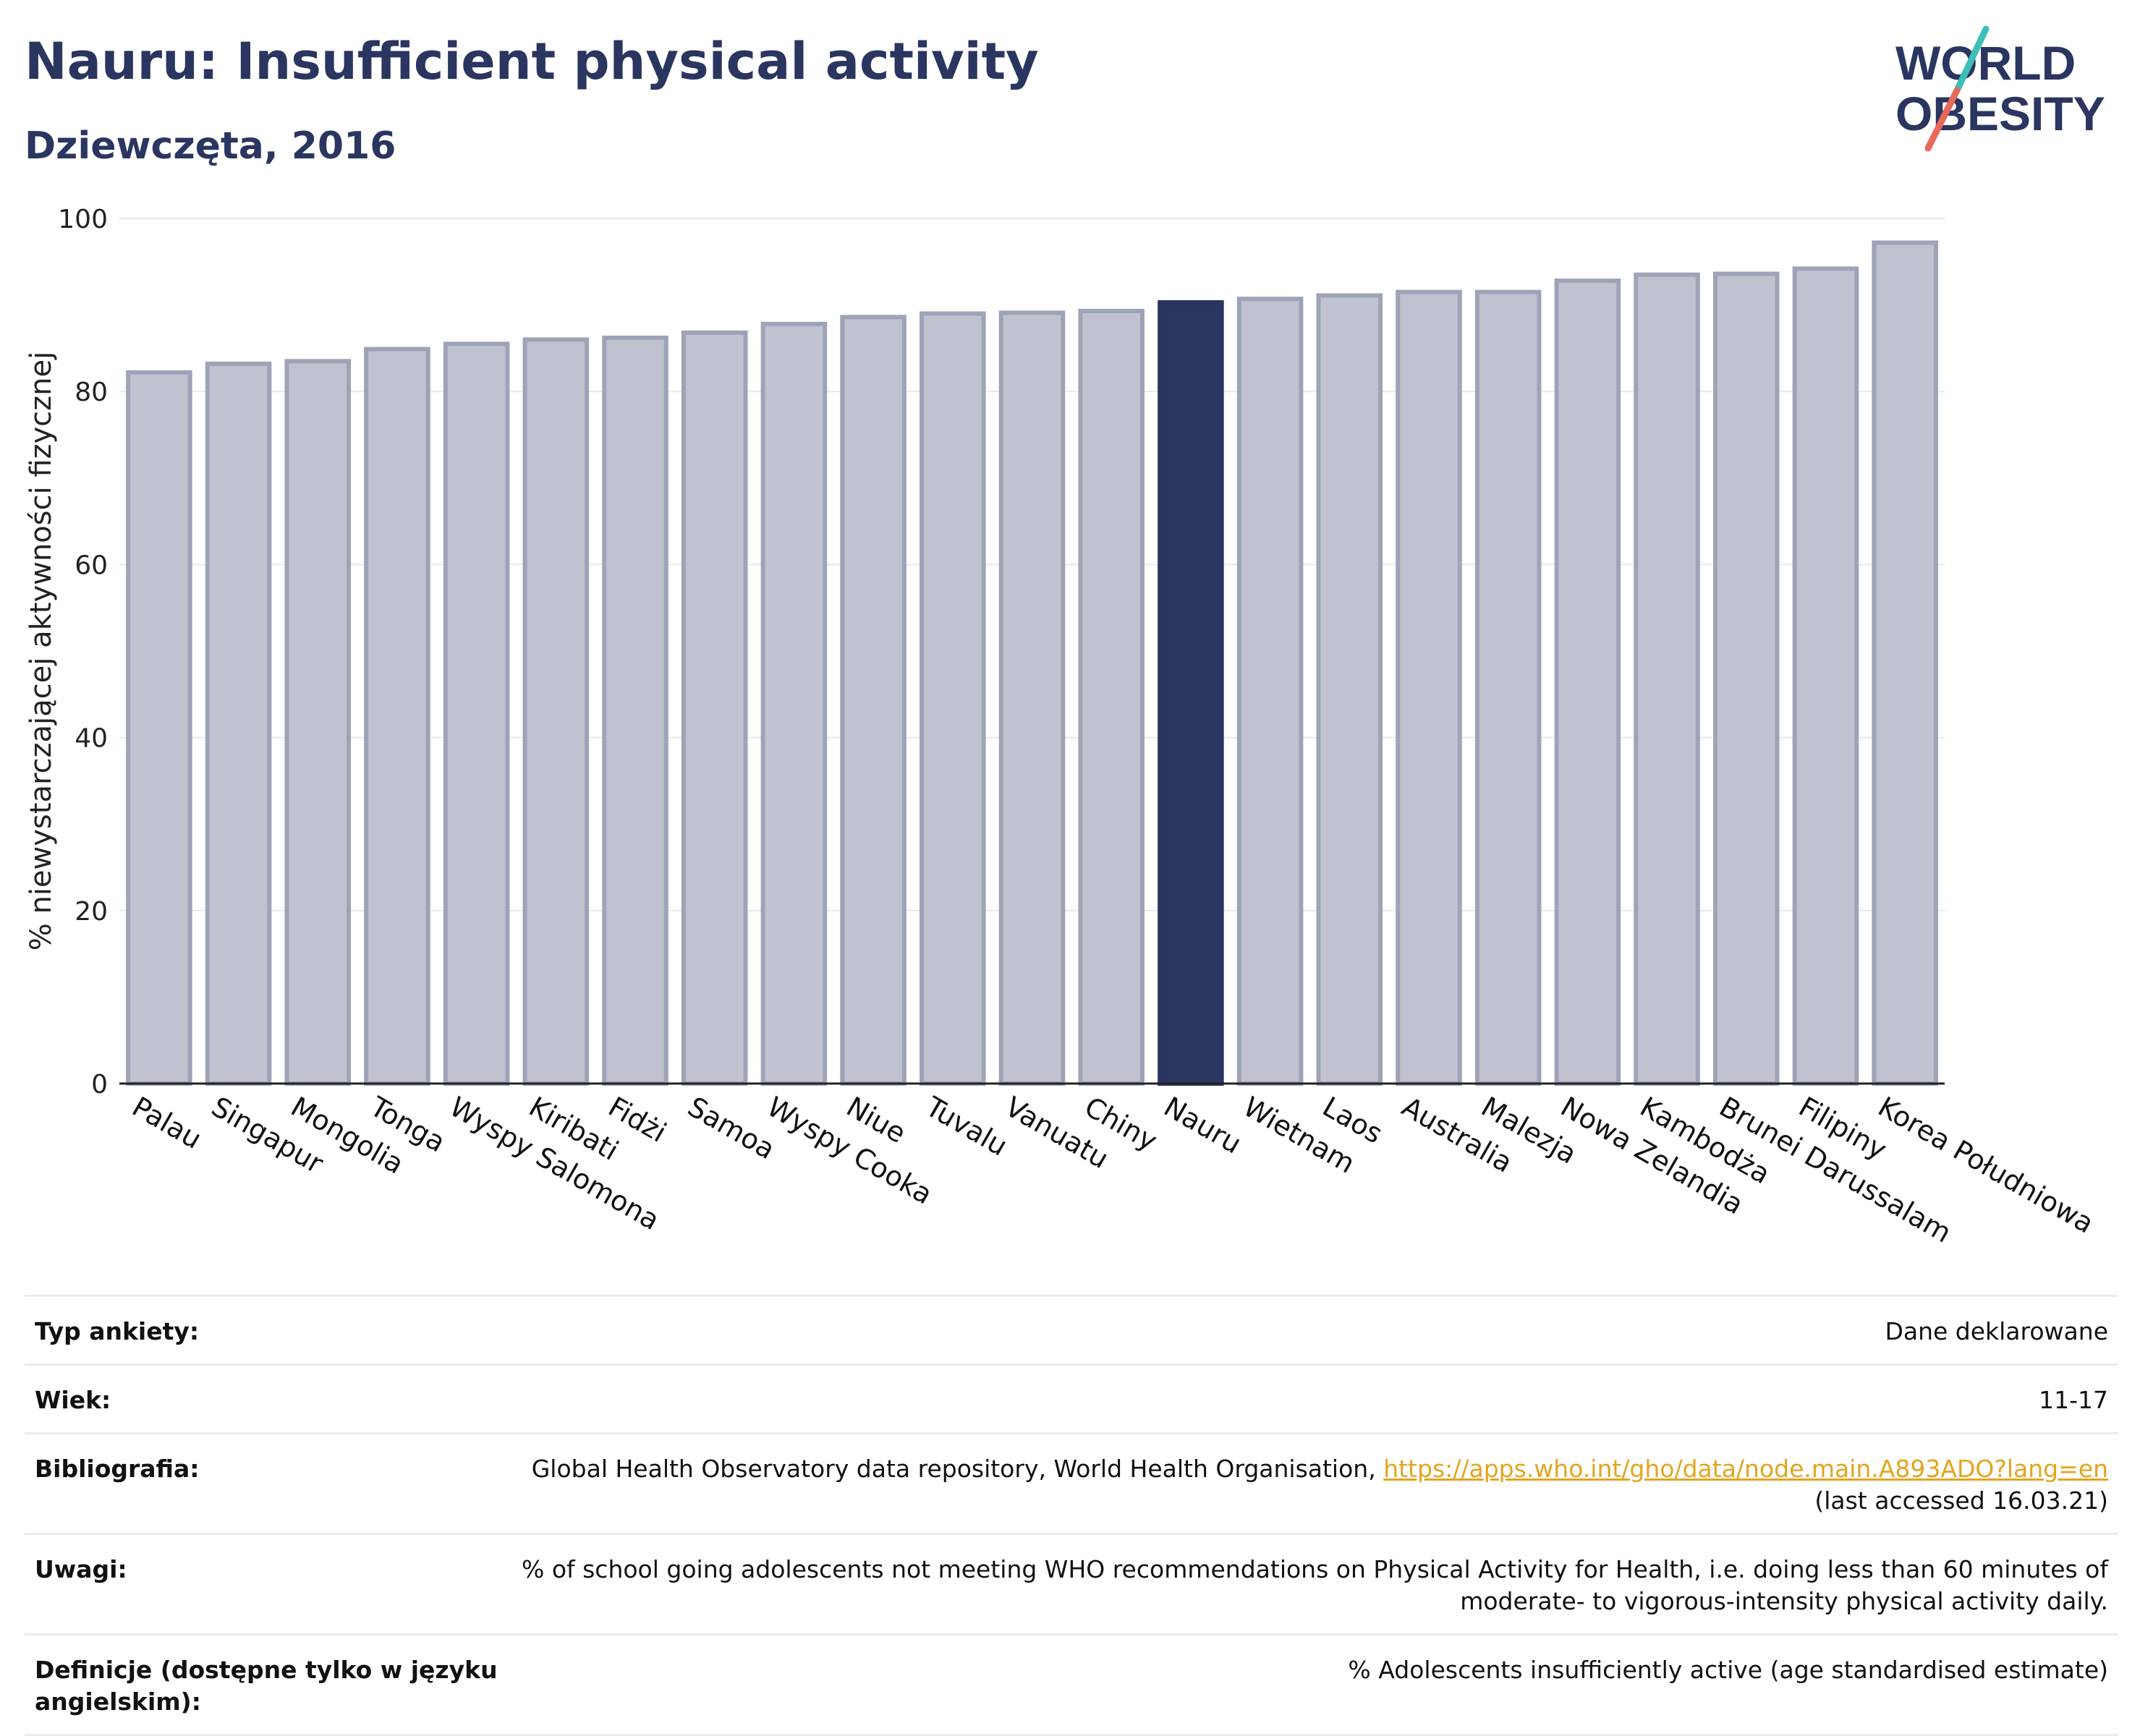 The image size is (2140, 1736). Describe the element at coordinates (117, 1469) in the screenshot. I see `info-label: Bibliografia:` at that location.